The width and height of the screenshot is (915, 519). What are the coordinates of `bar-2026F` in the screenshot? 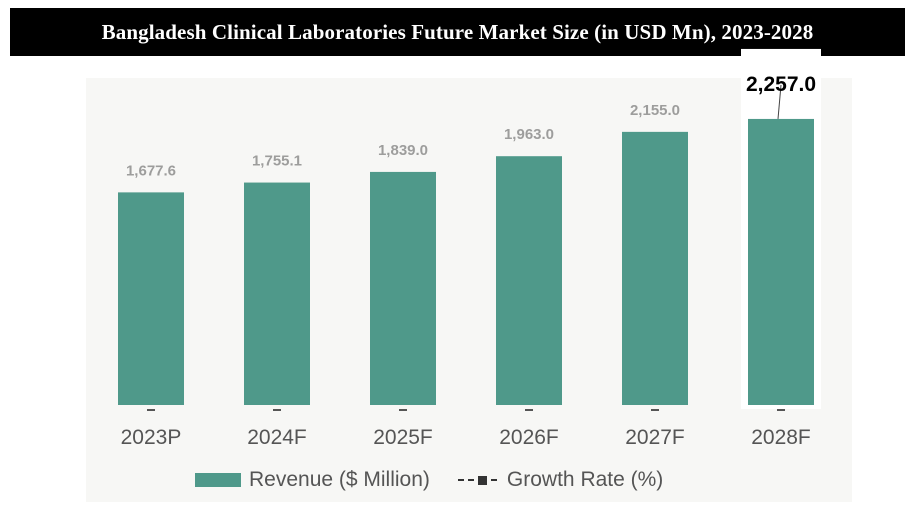 It's located at (529, 280).